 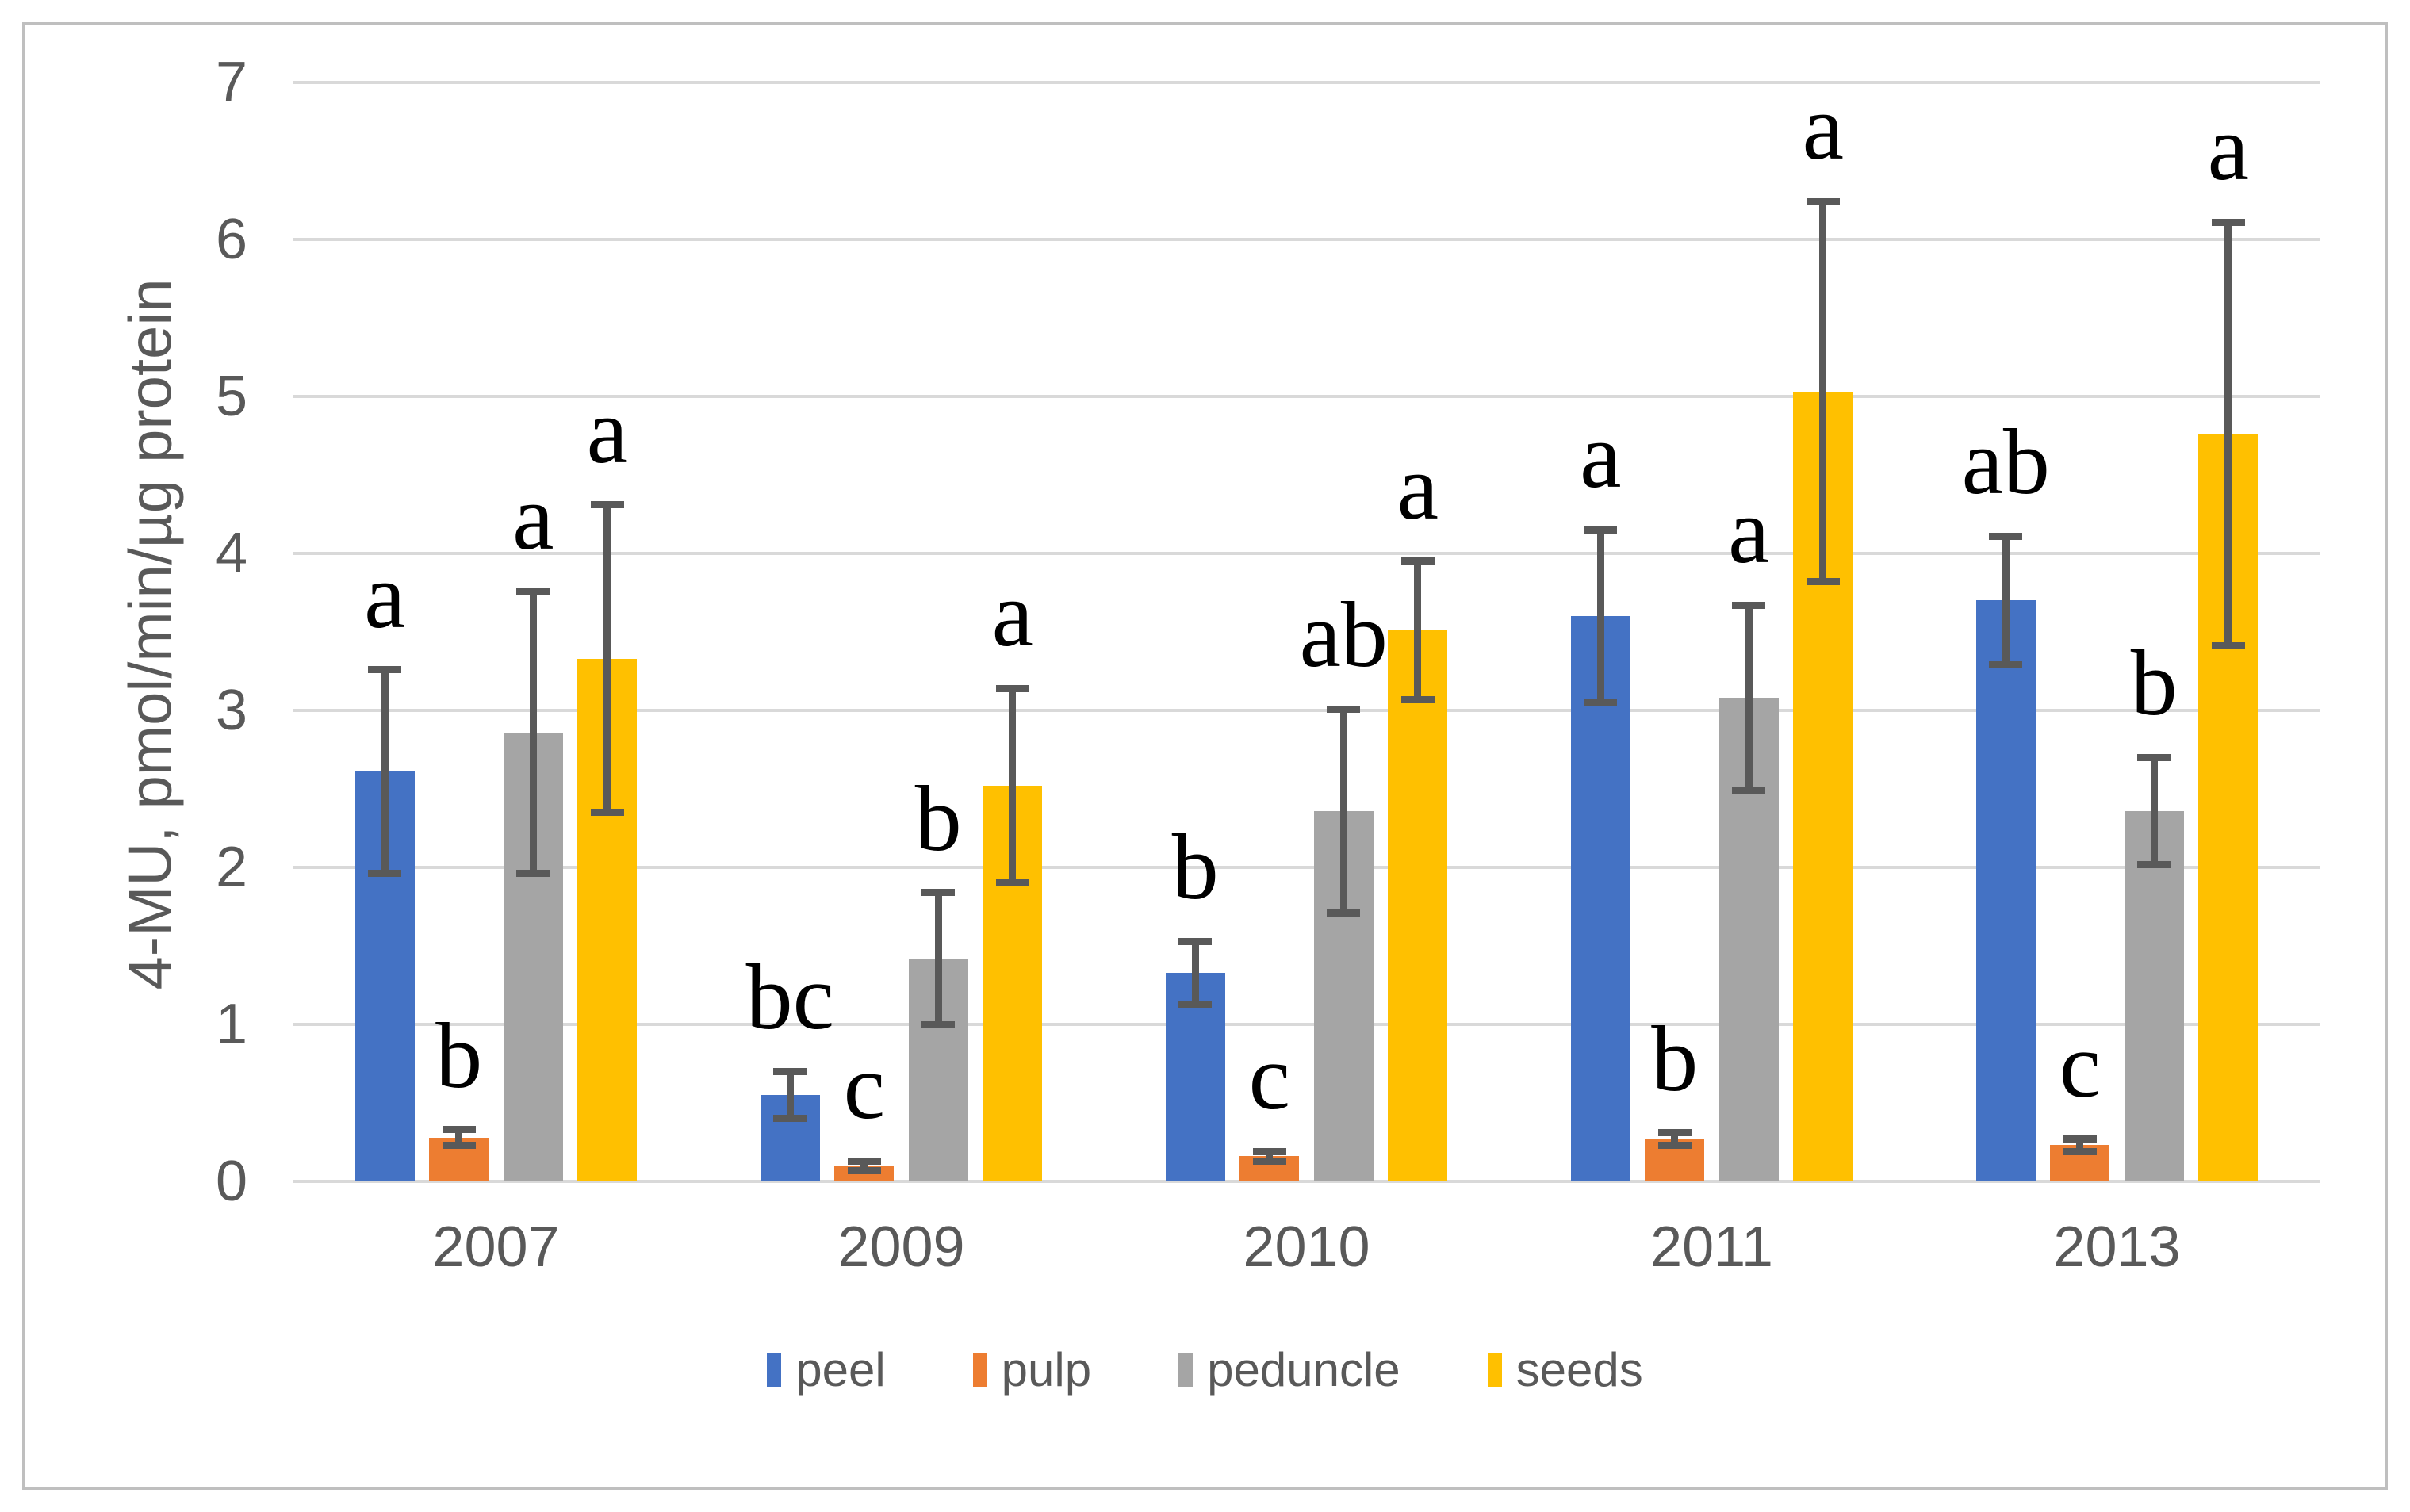 I want to click on legend-label: pulp, so click(x=1046, y=1369).